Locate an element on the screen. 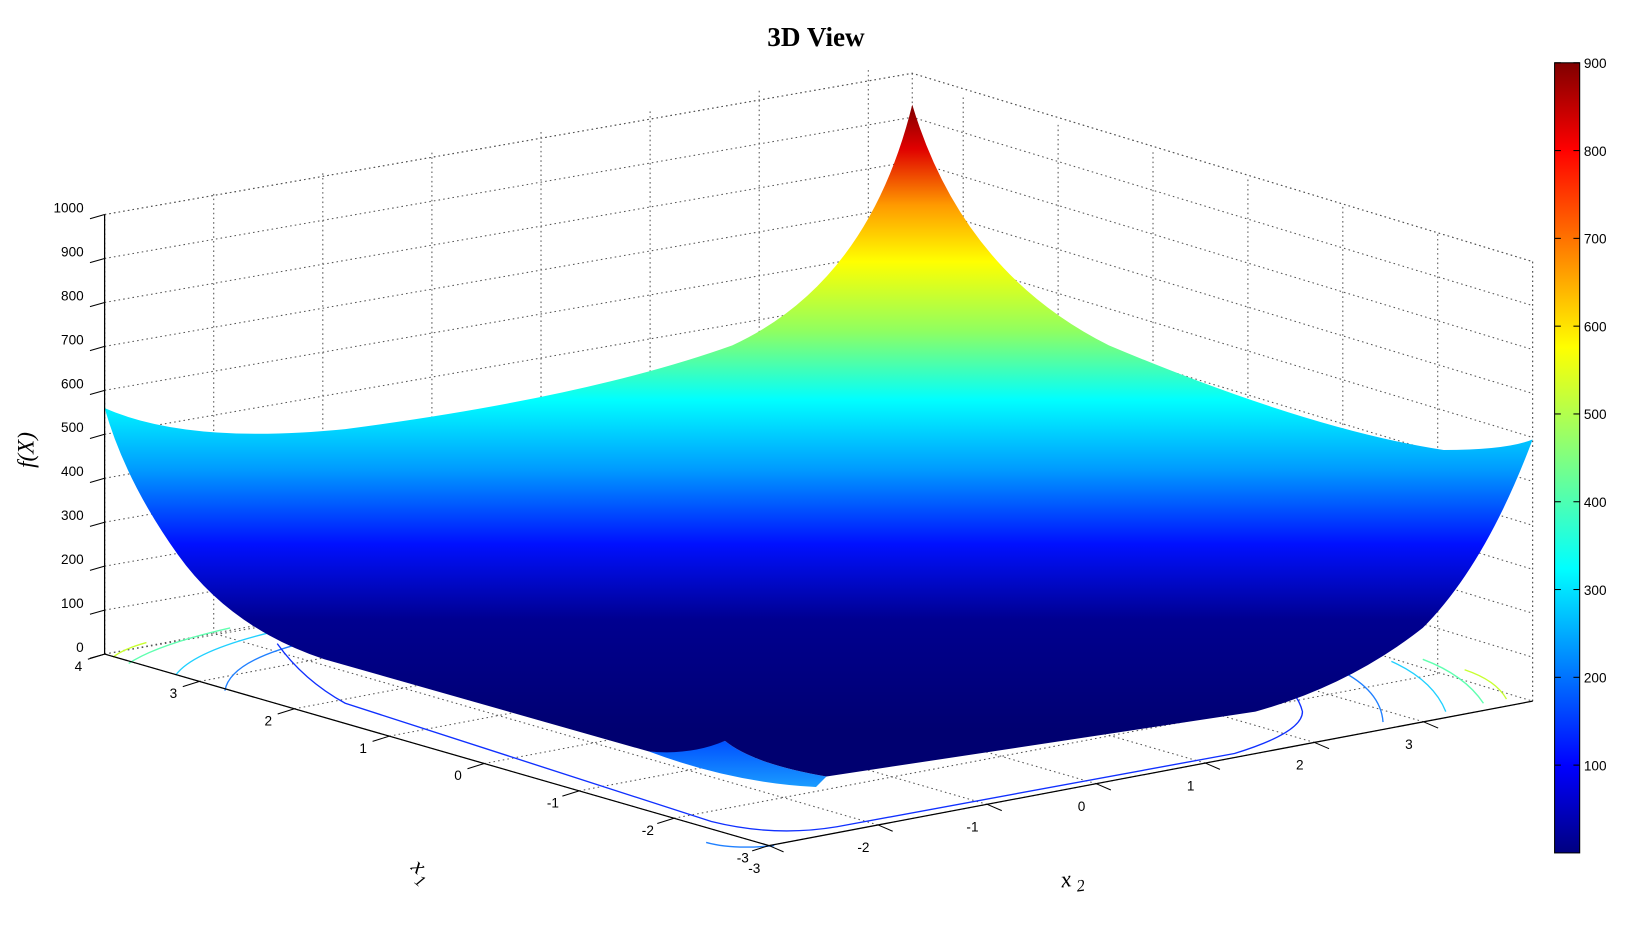 This screenshot has width=1632, height=945. x2-tick-label: 2 is located at coordinates (1300, 765).